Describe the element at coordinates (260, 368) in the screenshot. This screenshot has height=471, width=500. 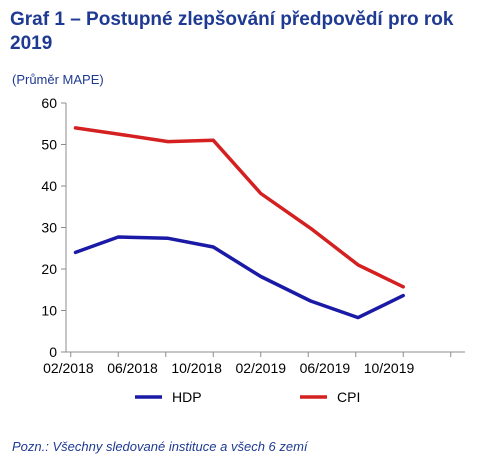
I see `x-tick-label: 02/2019` at that location.